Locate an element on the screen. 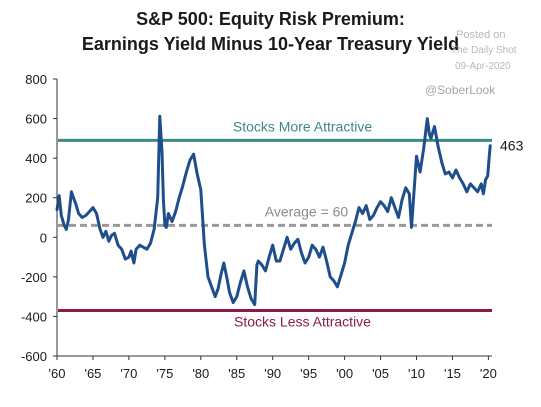  last-value-label: 463 is located at coordinates (512, 146).